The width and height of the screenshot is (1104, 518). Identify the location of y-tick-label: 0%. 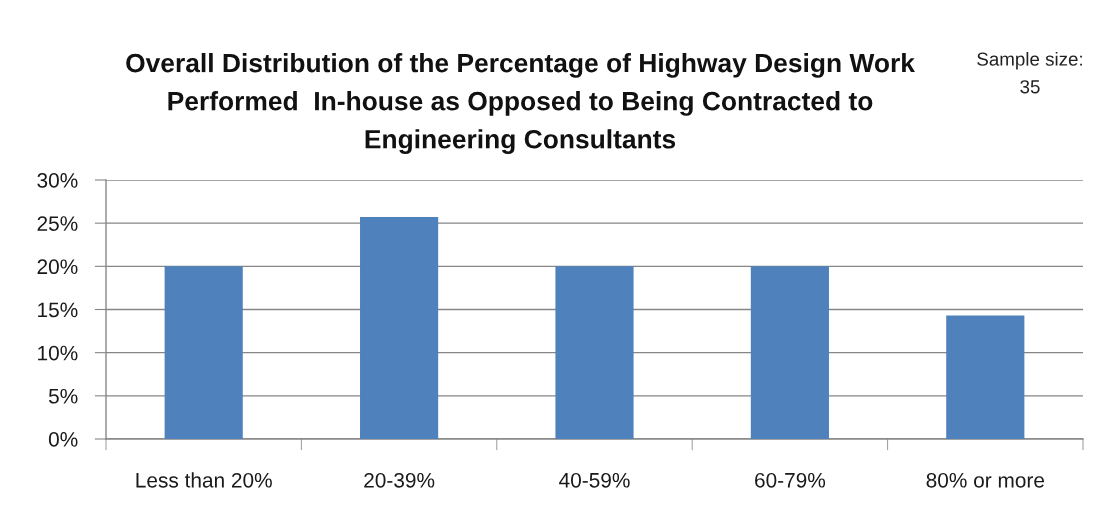
(63, 439).